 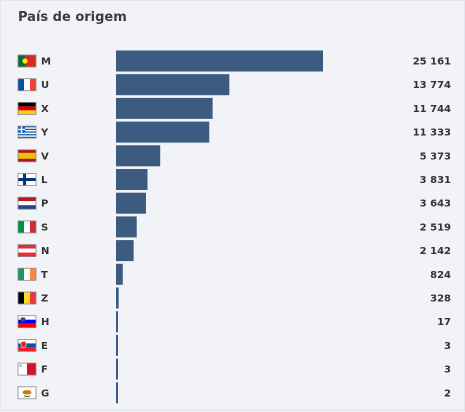 I want to click on chart-row: Z 328, so click(x=234, y=298).